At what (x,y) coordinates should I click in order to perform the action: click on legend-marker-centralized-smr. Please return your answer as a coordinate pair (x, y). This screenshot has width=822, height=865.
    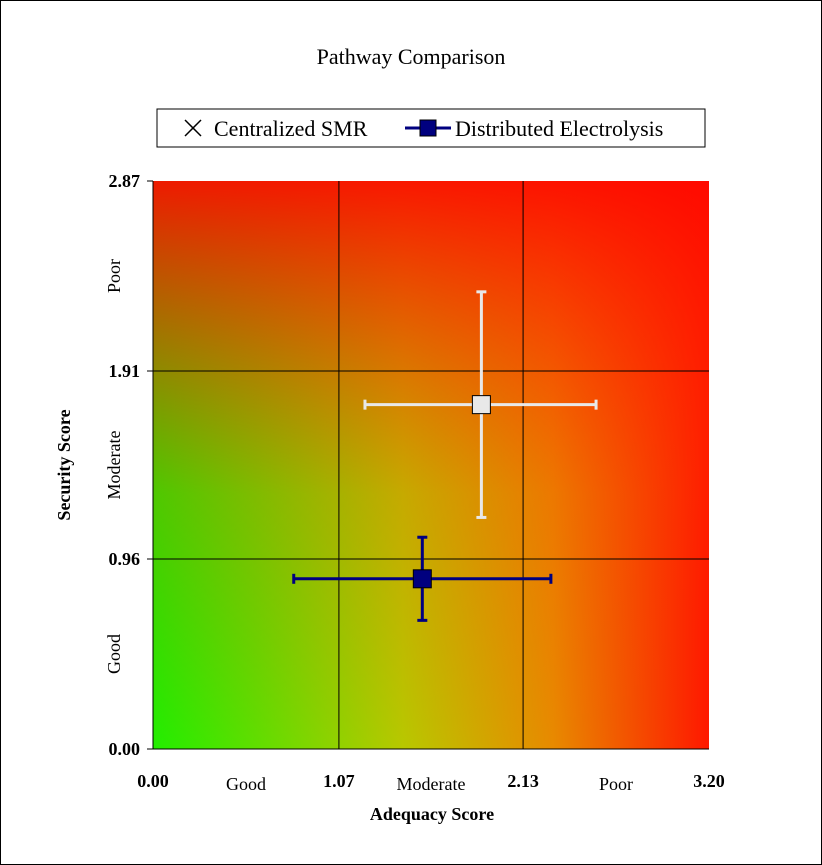
    Looking at the image, I should click on (193, 128).